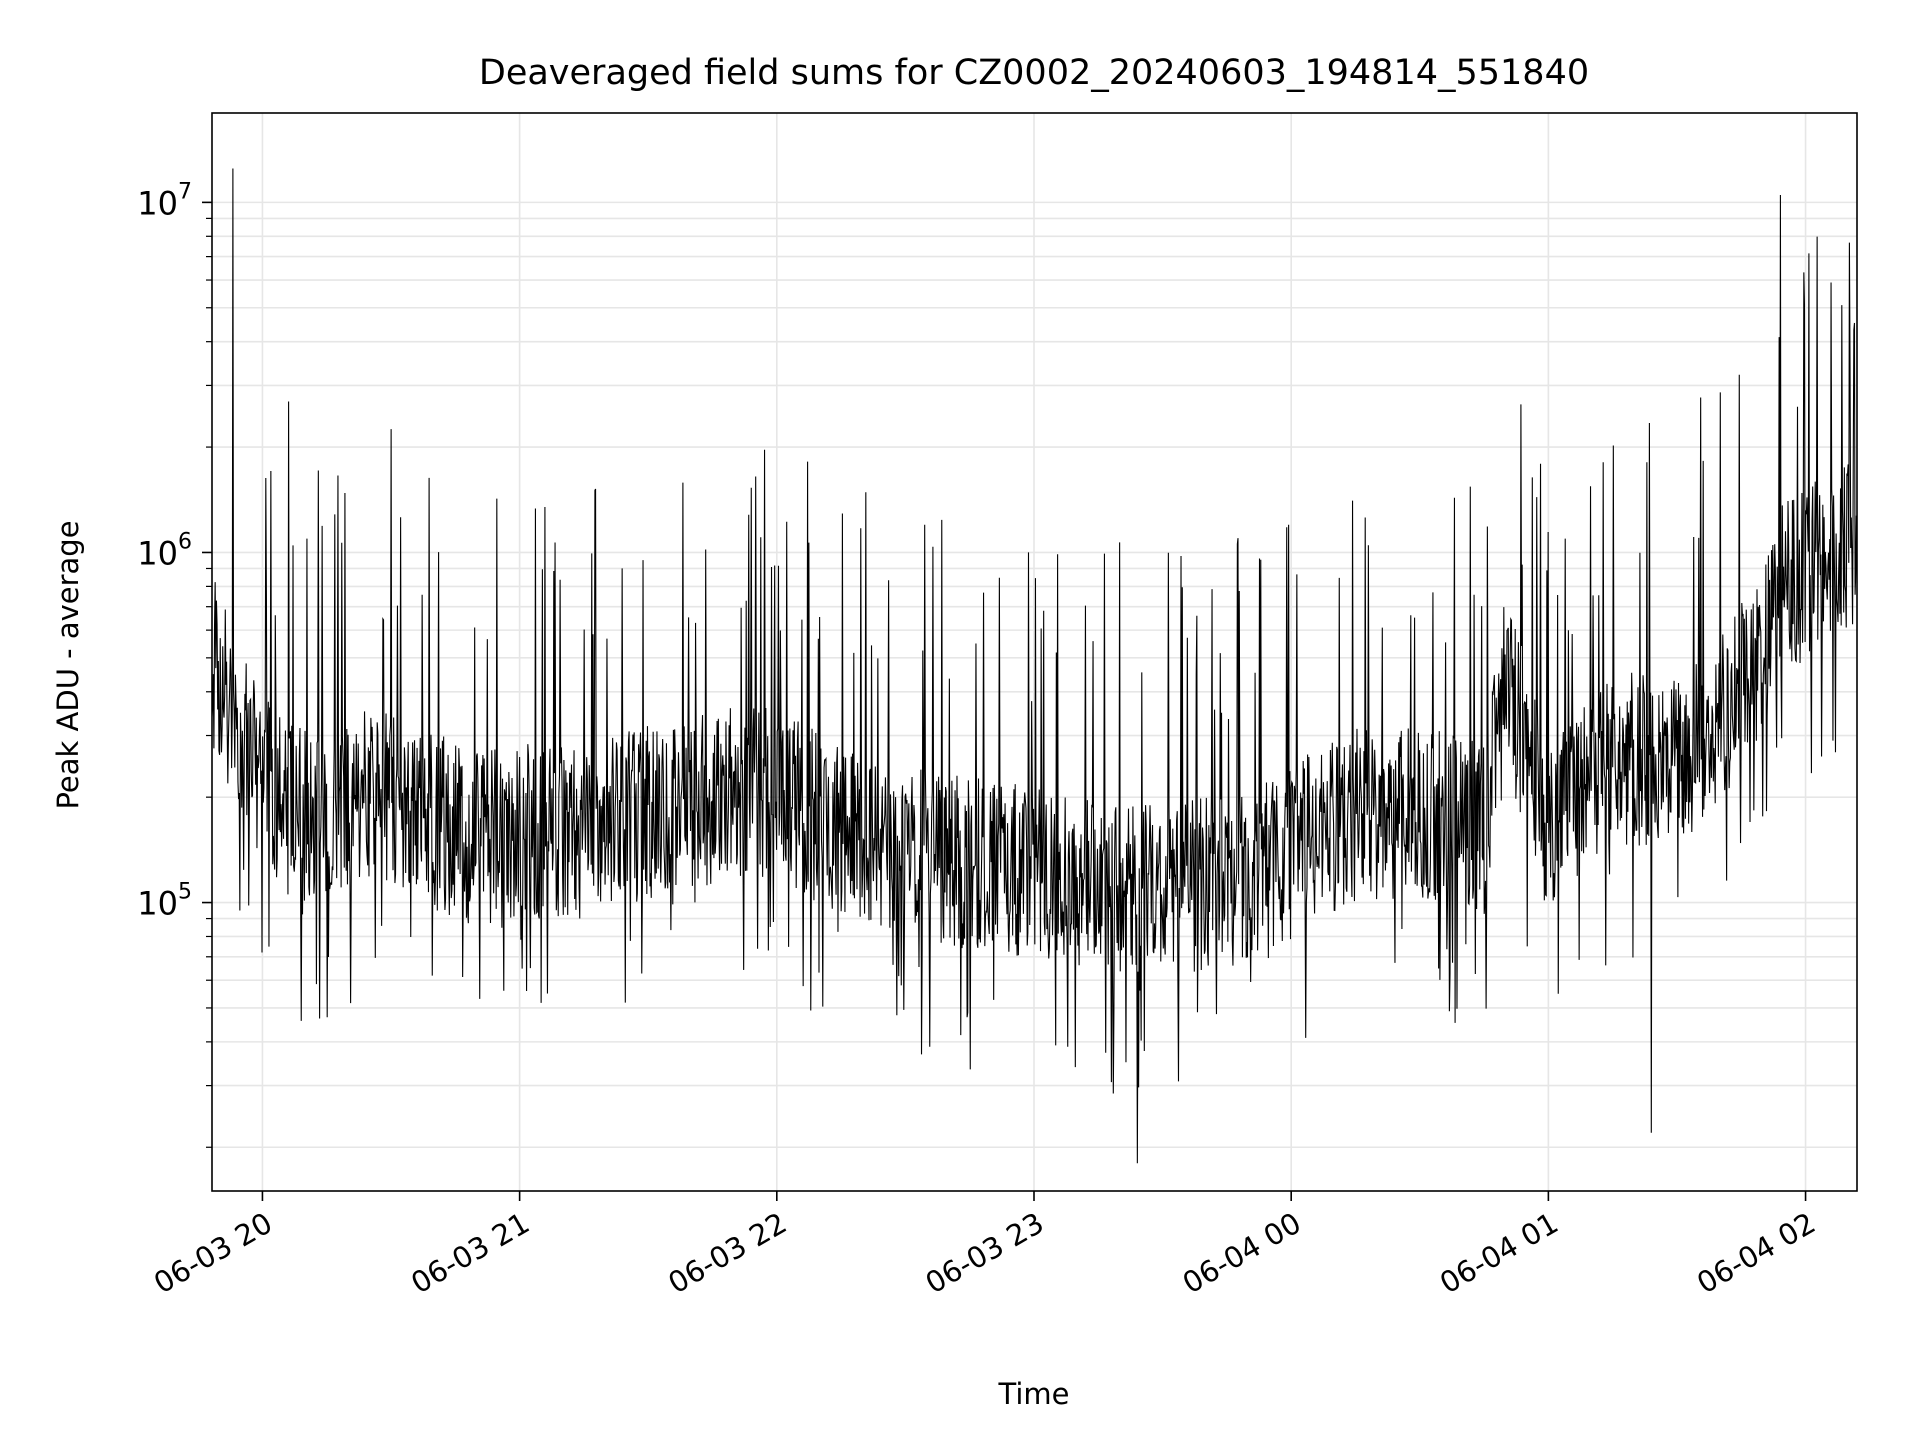 The height and width of the screenshot is (1440, 1920). Describe the element at coordinates (1034, 1394) in the screenshot. I see `x-axis-label: Time` at that location.